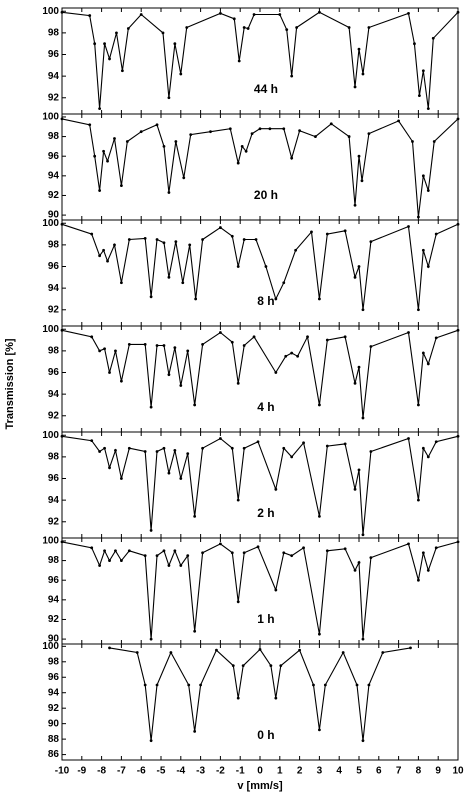 The height and width of the screenshot is (794, 474). Describe the element at coordinates (438, 771) in the screenshot. I see `x-tick-label: 9` at that location.